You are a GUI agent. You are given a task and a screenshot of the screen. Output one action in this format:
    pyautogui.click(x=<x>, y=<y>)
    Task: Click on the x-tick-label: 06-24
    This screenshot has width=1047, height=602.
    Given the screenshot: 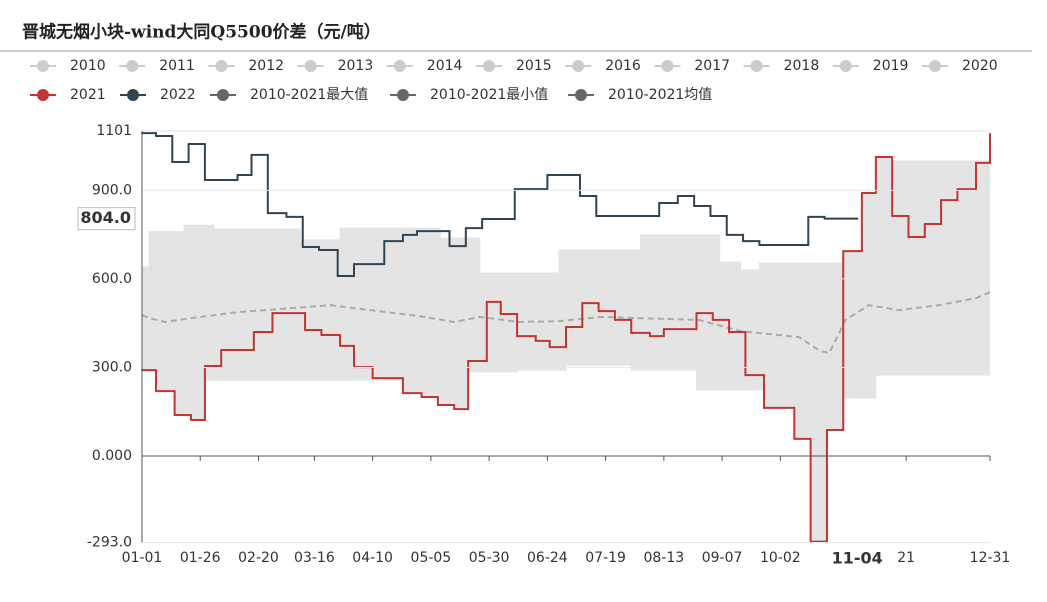 What is the action you would take?
    pyautogui.click(x=547, y=558)
    